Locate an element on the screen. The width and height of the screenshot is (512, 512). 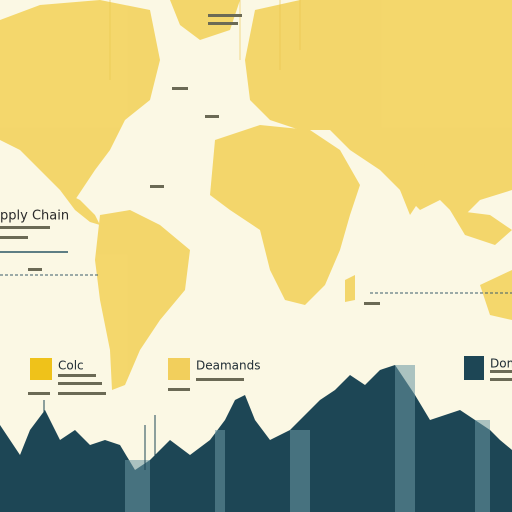
australia is located at coordinates (496, 295).